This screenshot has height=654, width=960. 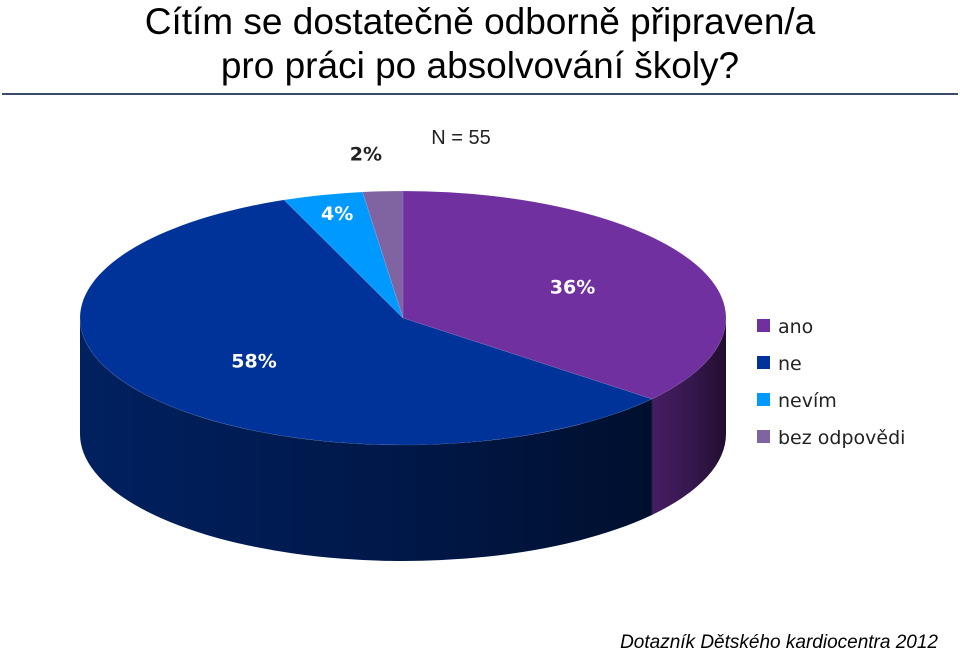 What do you see at coordinates (460, 138) in the screenshot?
I see `sample-size-label: N = 55` at bounding box center [460, 138].